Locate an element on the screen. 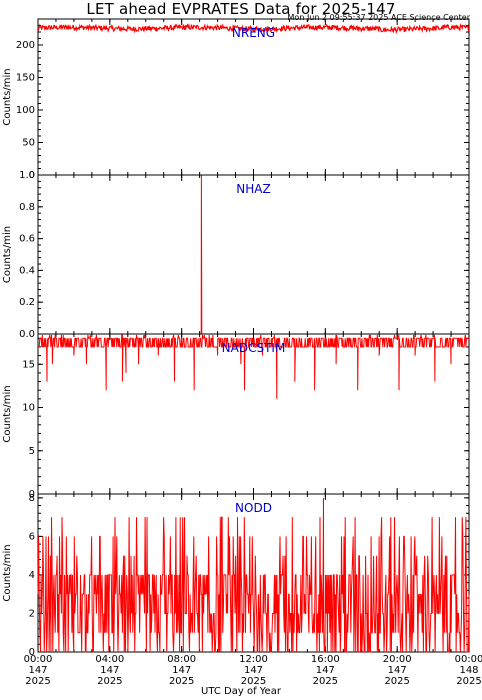 The width and height of the screenshot is (482, 700). y-tick-label: 150 is located at coordinates (25, 78).